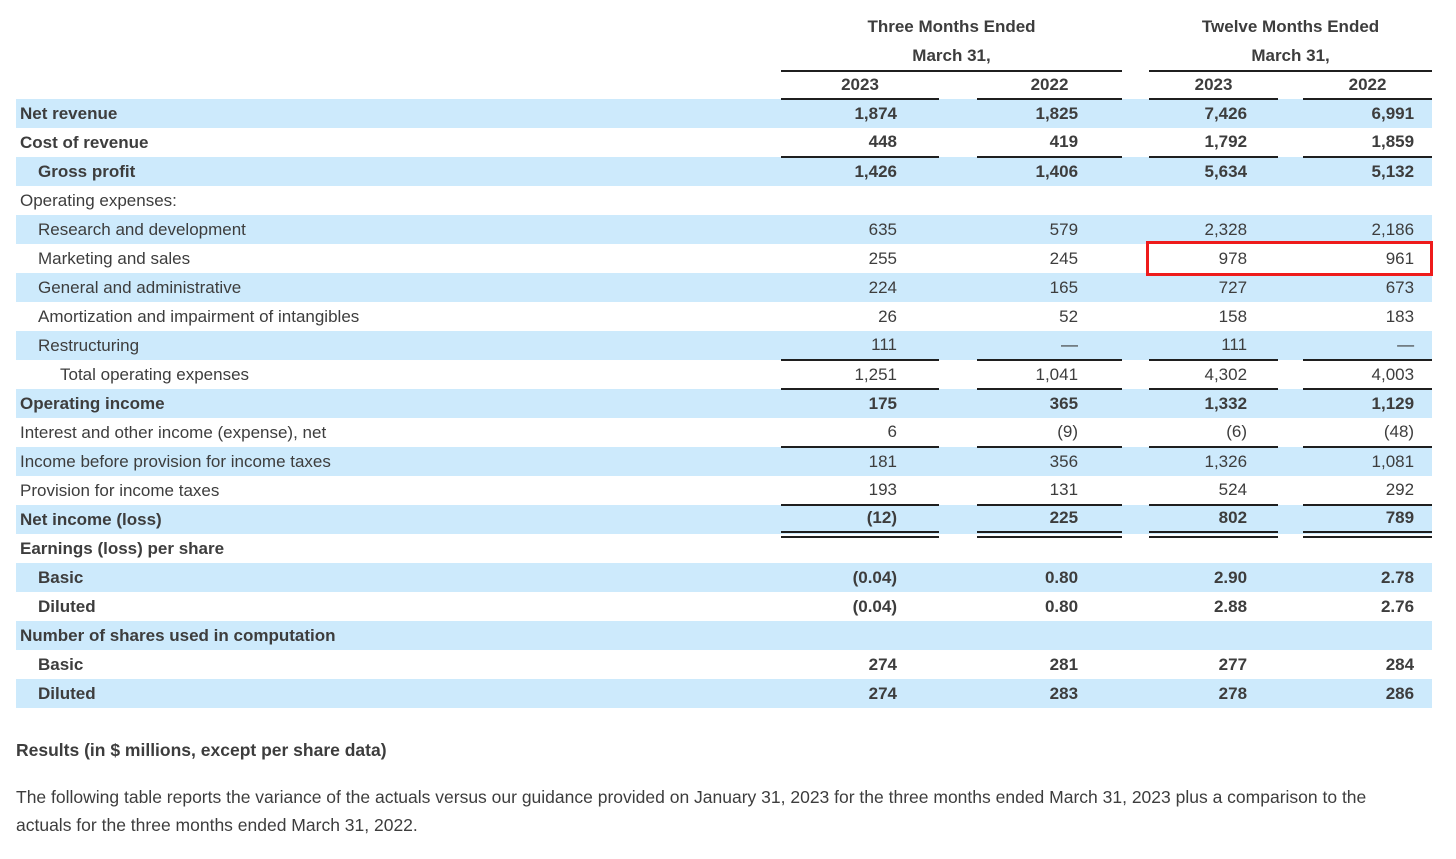 Image resolution: width=1456 pixels, height=859 pixels. What do you see at coordinates (860, 258) in the screenshot?
I see `value-cell: 255` at bounding box center [860, 258].